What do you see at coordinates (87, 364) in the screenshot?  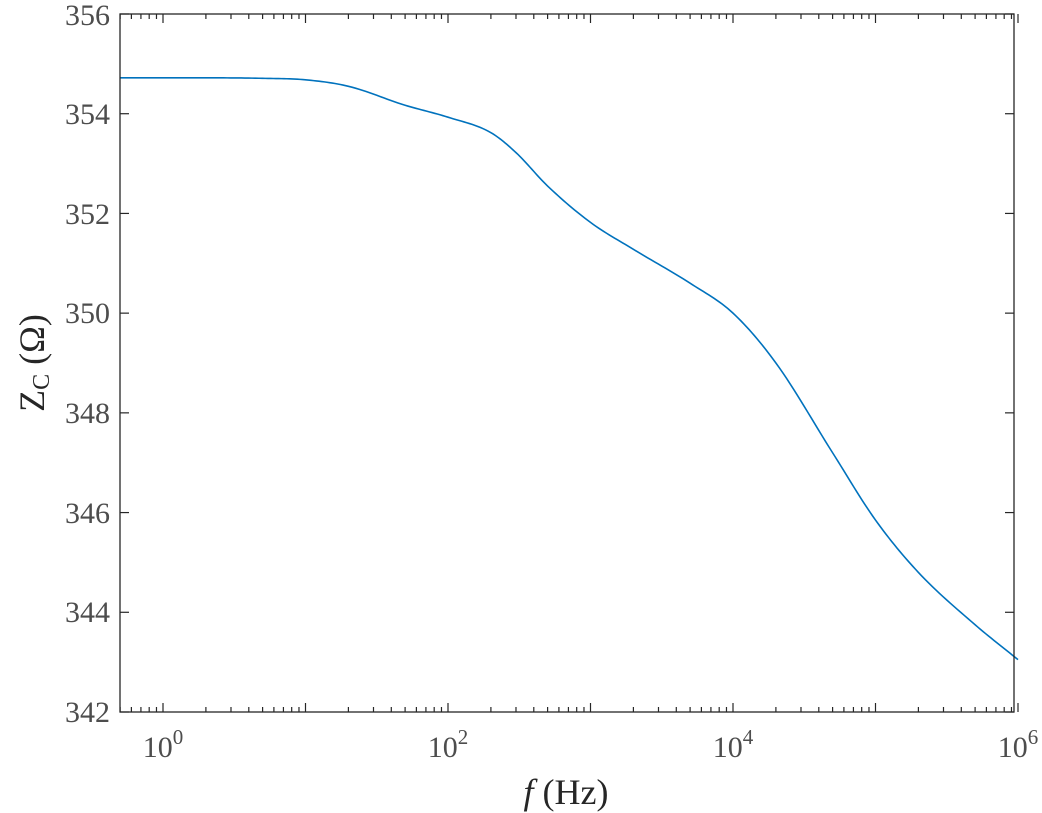 I see `y-tick-labels: 342 344 346 348 350 352 354 356` at bounding box center [87, 364].